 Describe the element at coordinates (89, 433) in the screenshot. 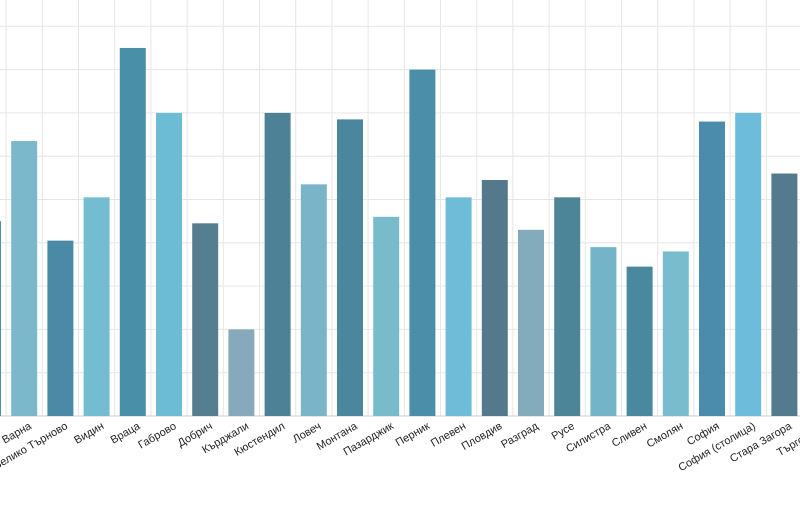

I see `category-label: Видин` at that location.